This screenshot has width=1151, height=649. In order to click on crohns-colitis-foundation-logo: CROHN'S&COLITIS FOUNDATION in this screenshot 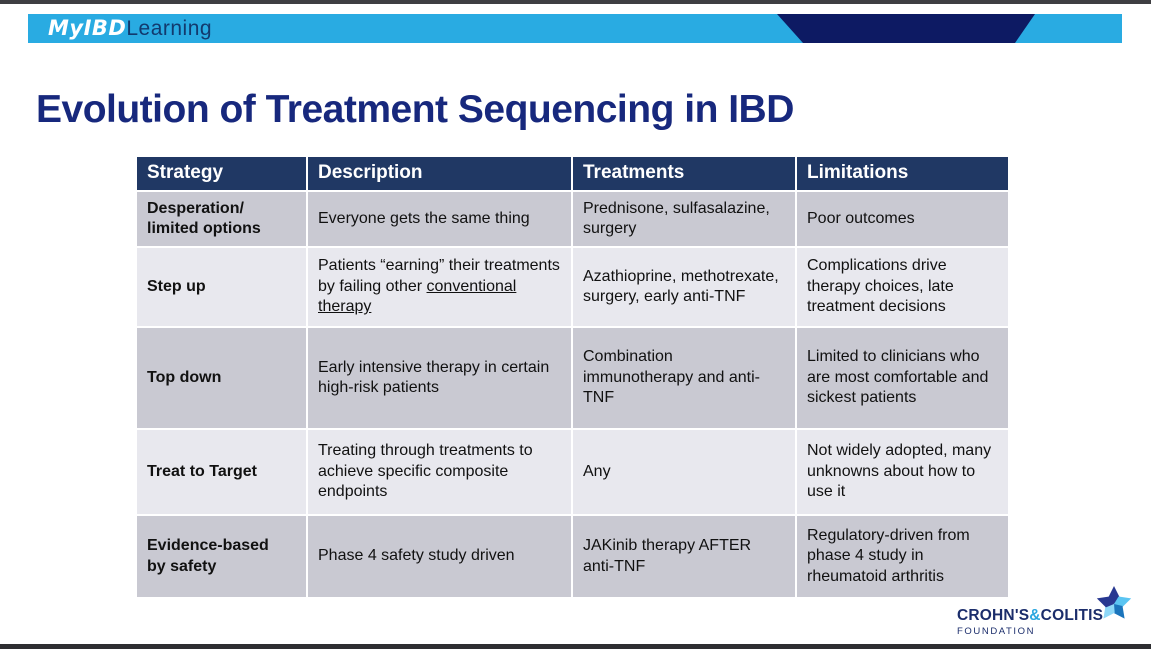, I will do `click(1044, 611)`.